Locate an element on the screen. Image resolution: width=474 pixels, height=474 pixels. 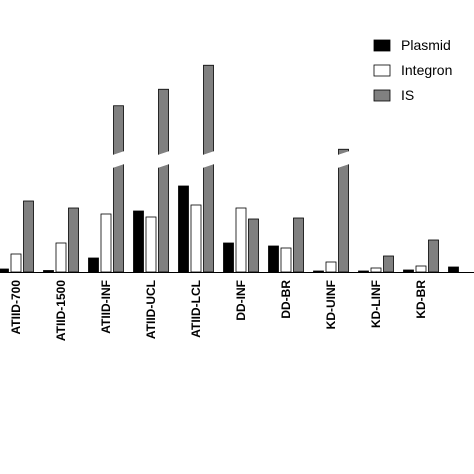
bar-integron-dd-inf is located at coordinates (241, 240).